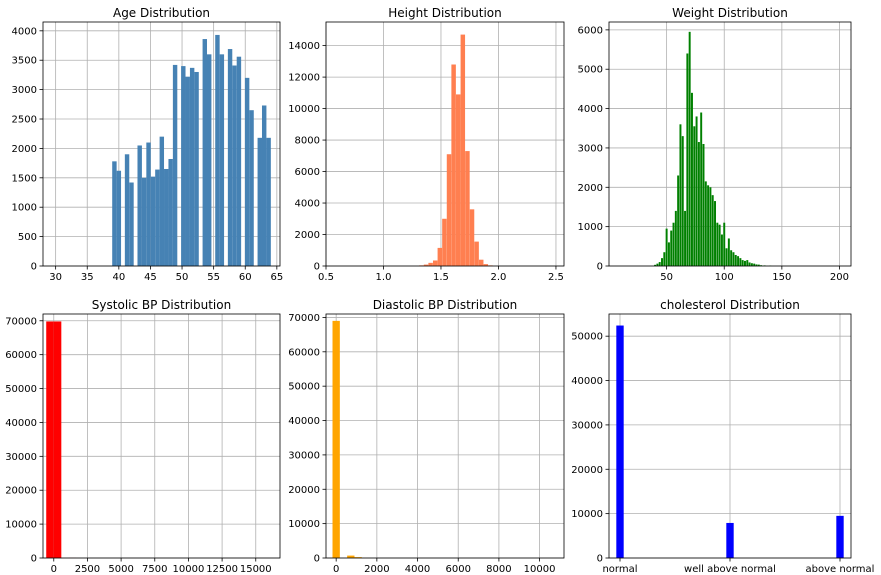  Describe the element at coordinates (245, 277) in the screenshot. I see `x-tick-label: 60` at that location.